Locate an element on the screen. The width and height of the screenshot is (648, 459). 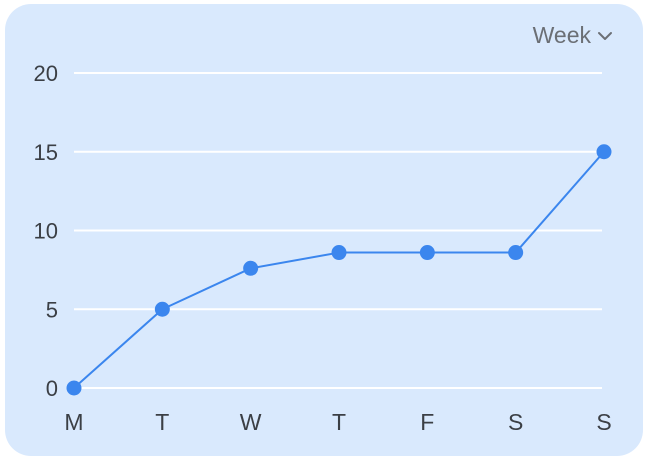
y-tick-label: 20 is located at coordinates (46, 73).